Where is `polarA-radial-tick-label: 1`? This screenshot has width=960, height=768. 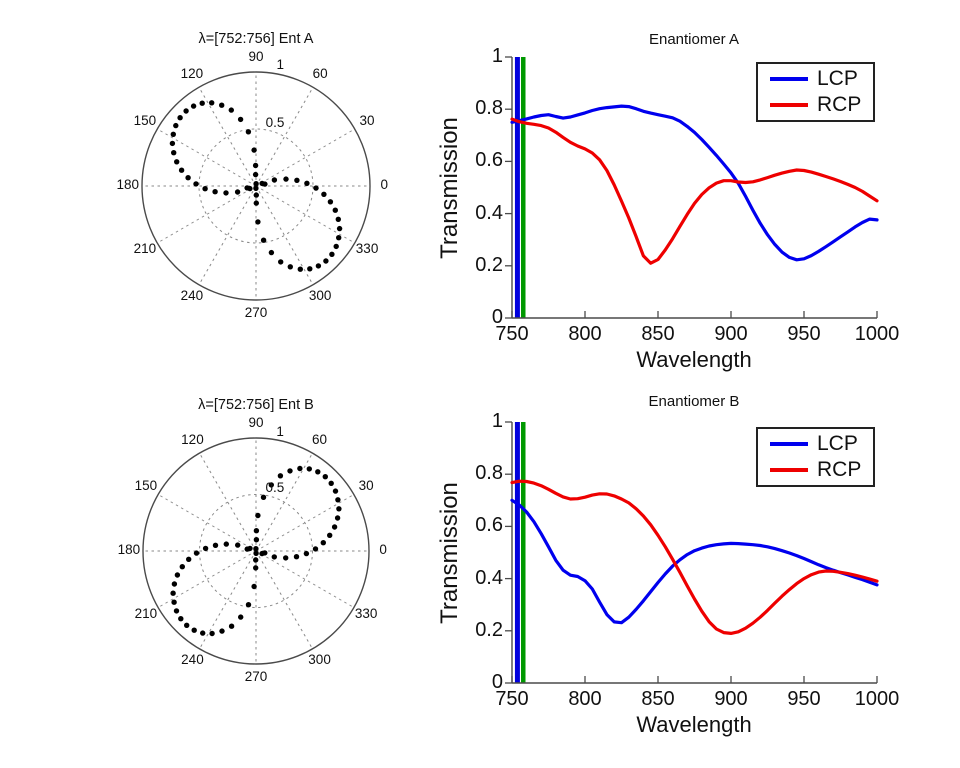 polarA-radial-tick-label: 1 is located at coordinates (280, 65).